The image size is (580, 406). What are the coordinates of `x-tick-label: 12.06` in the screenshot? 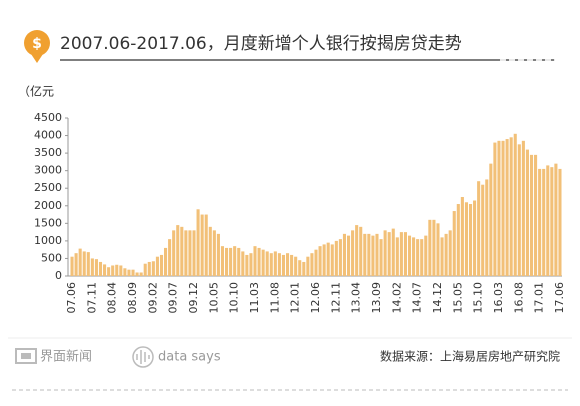 It's located at (315, 298).